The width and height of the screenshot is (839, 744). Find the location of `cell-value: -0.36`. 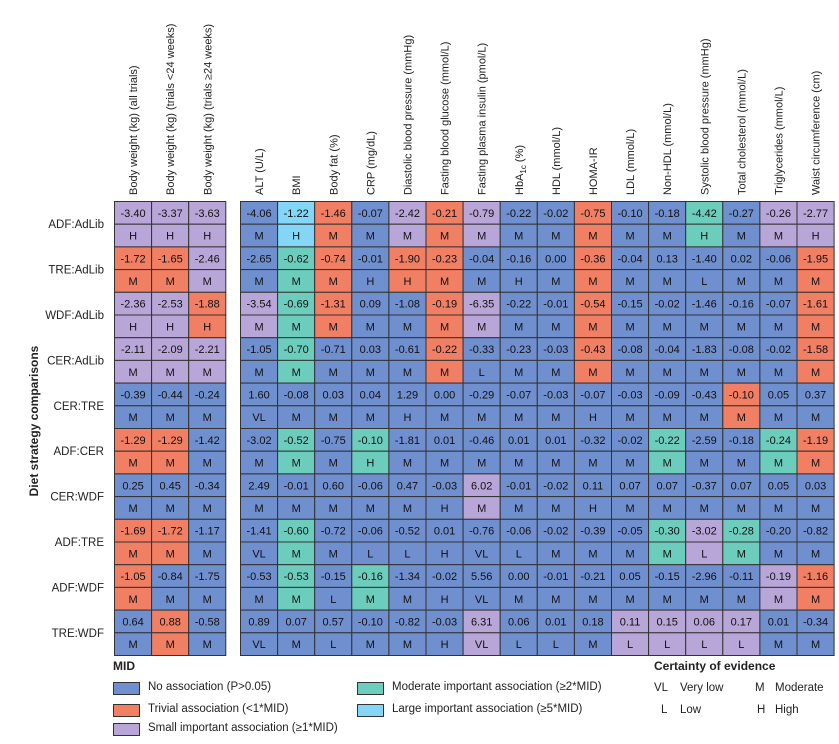

cell-value: -0.36 is located at coordinates (592, 259).